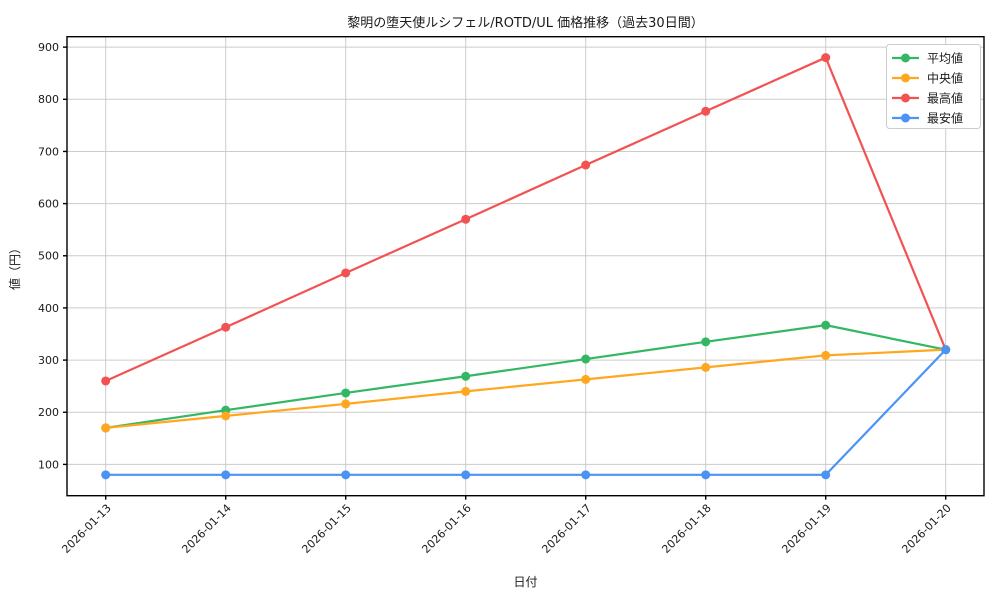 The image size is (1000, 600). What do you see at coordinates (525, 23) in the screenshot?
I see `chart-title: 黎明の堕天使ルシフェル/ROTD/UL 価格推移（過去30日間）` at bounding box center [525, 23].